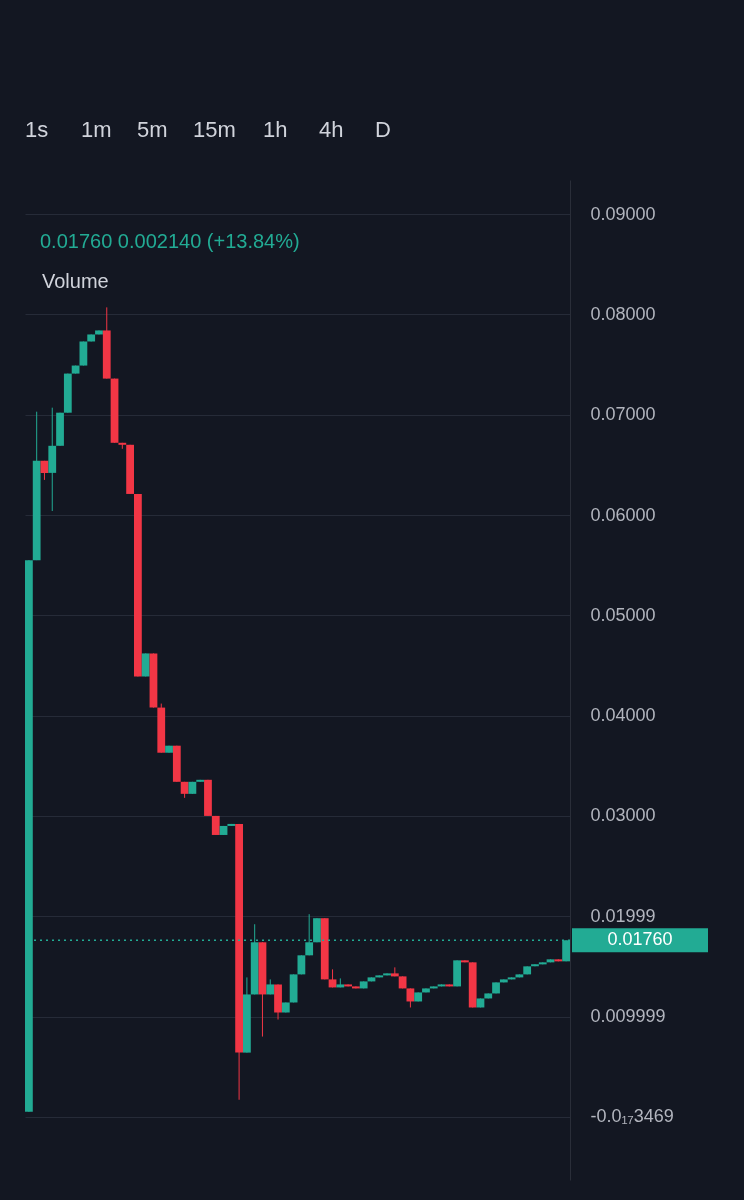  Describe the element at coordinates (623, 815) in the screenshot. I see `y-tick-label: 0.03000` at that location.